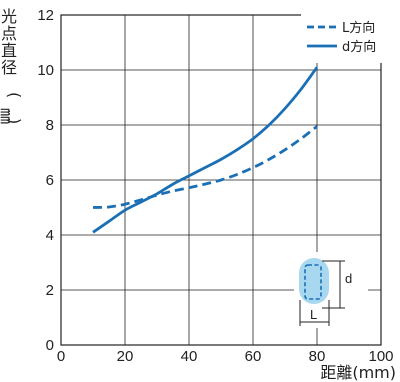  What do you see at coordinates (380, 356) in the screenshot?
I see `x-tick-label: 100` at bounding box center [380, 356].